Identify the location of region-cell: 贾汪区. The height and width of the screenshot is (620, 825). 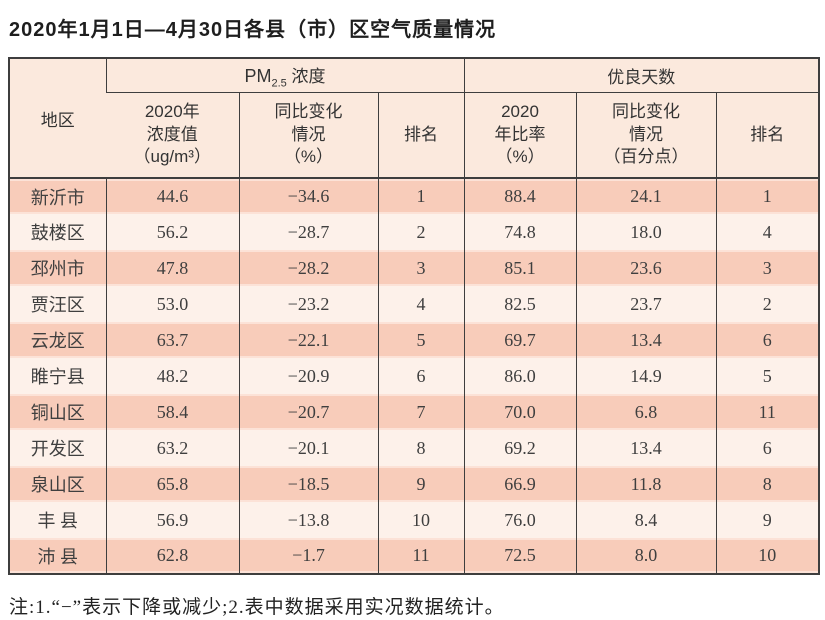
(57, 305).